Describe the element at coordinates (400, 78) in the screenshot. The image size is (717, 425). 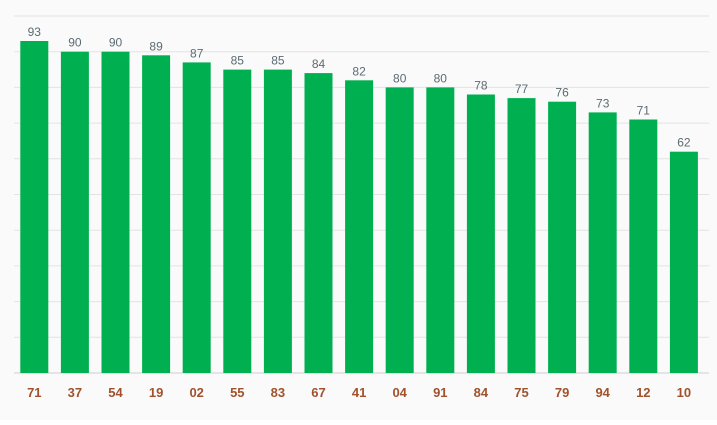
I see `value-label-04: 80` at that location.